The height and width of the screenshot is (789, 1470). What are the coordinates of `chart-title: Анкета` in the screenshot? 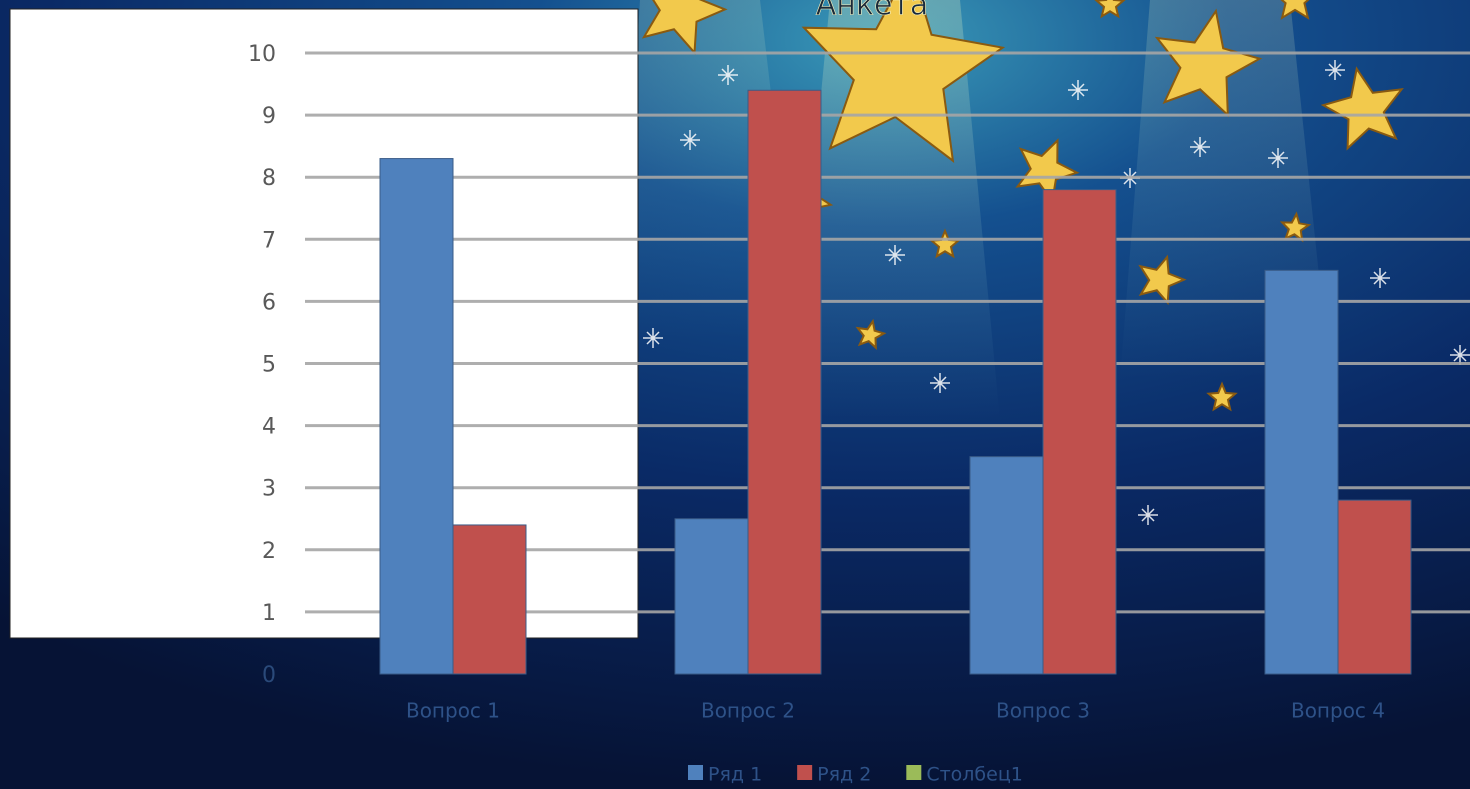 It's located at (872, 11).